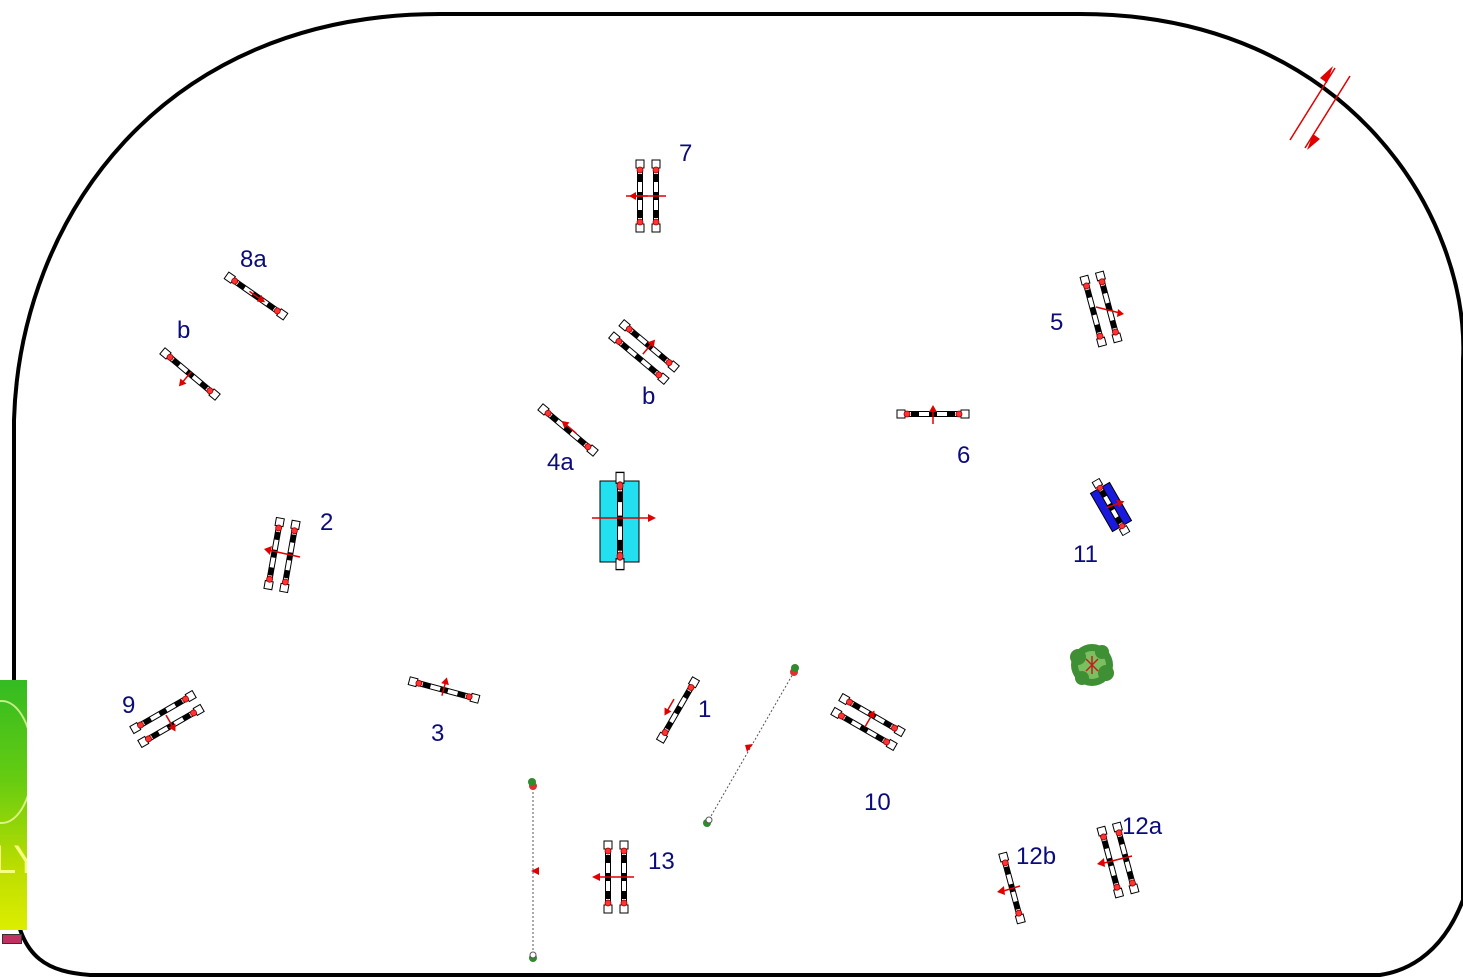 This screenshot has height=977, width=1463. I want to click on label-7: 7, so click(685, 153).